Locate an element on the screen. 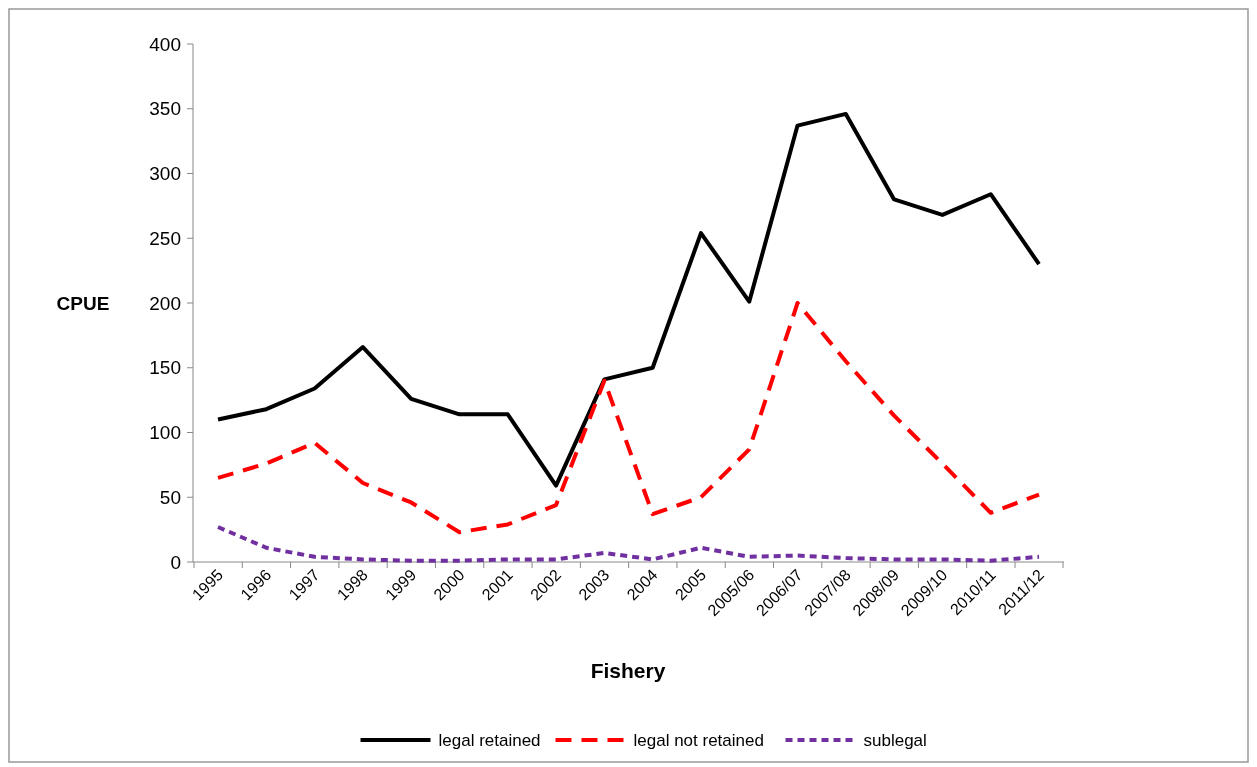 The image size is (1257, 767). line-series is located at coordinates (628, 544).